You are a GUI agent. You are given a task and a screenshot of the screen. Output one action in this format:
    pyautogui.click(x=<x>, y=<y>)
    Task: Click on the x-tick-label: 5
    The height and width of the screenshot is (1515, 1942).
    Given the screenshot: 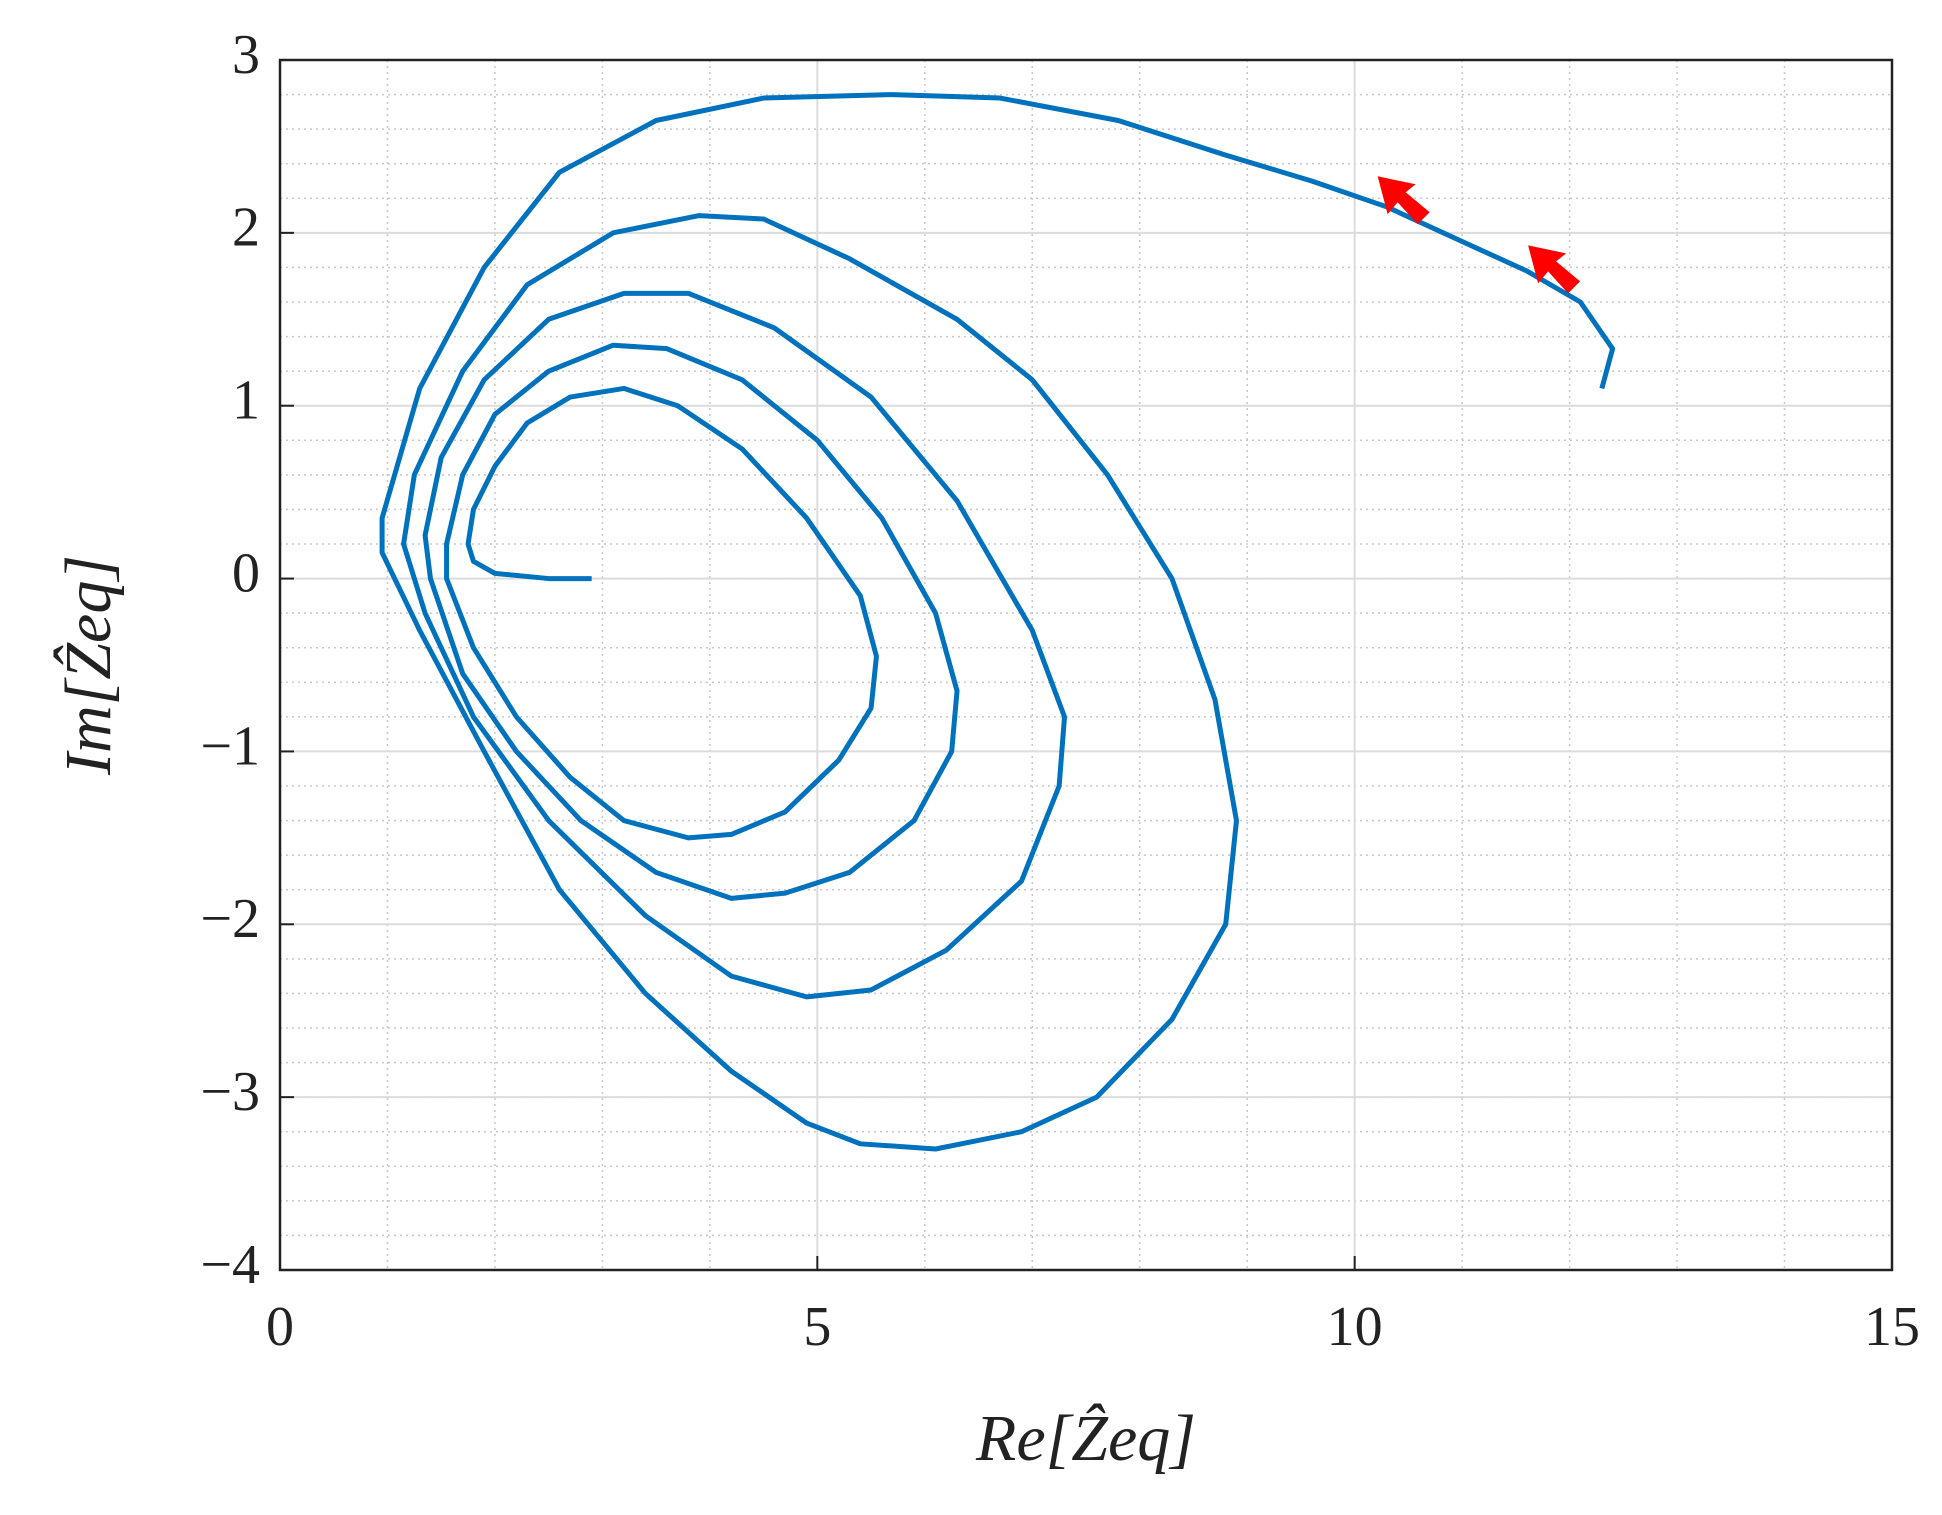 What is the action you would take?
    pyautogui.click(x=817, y=1327)
    